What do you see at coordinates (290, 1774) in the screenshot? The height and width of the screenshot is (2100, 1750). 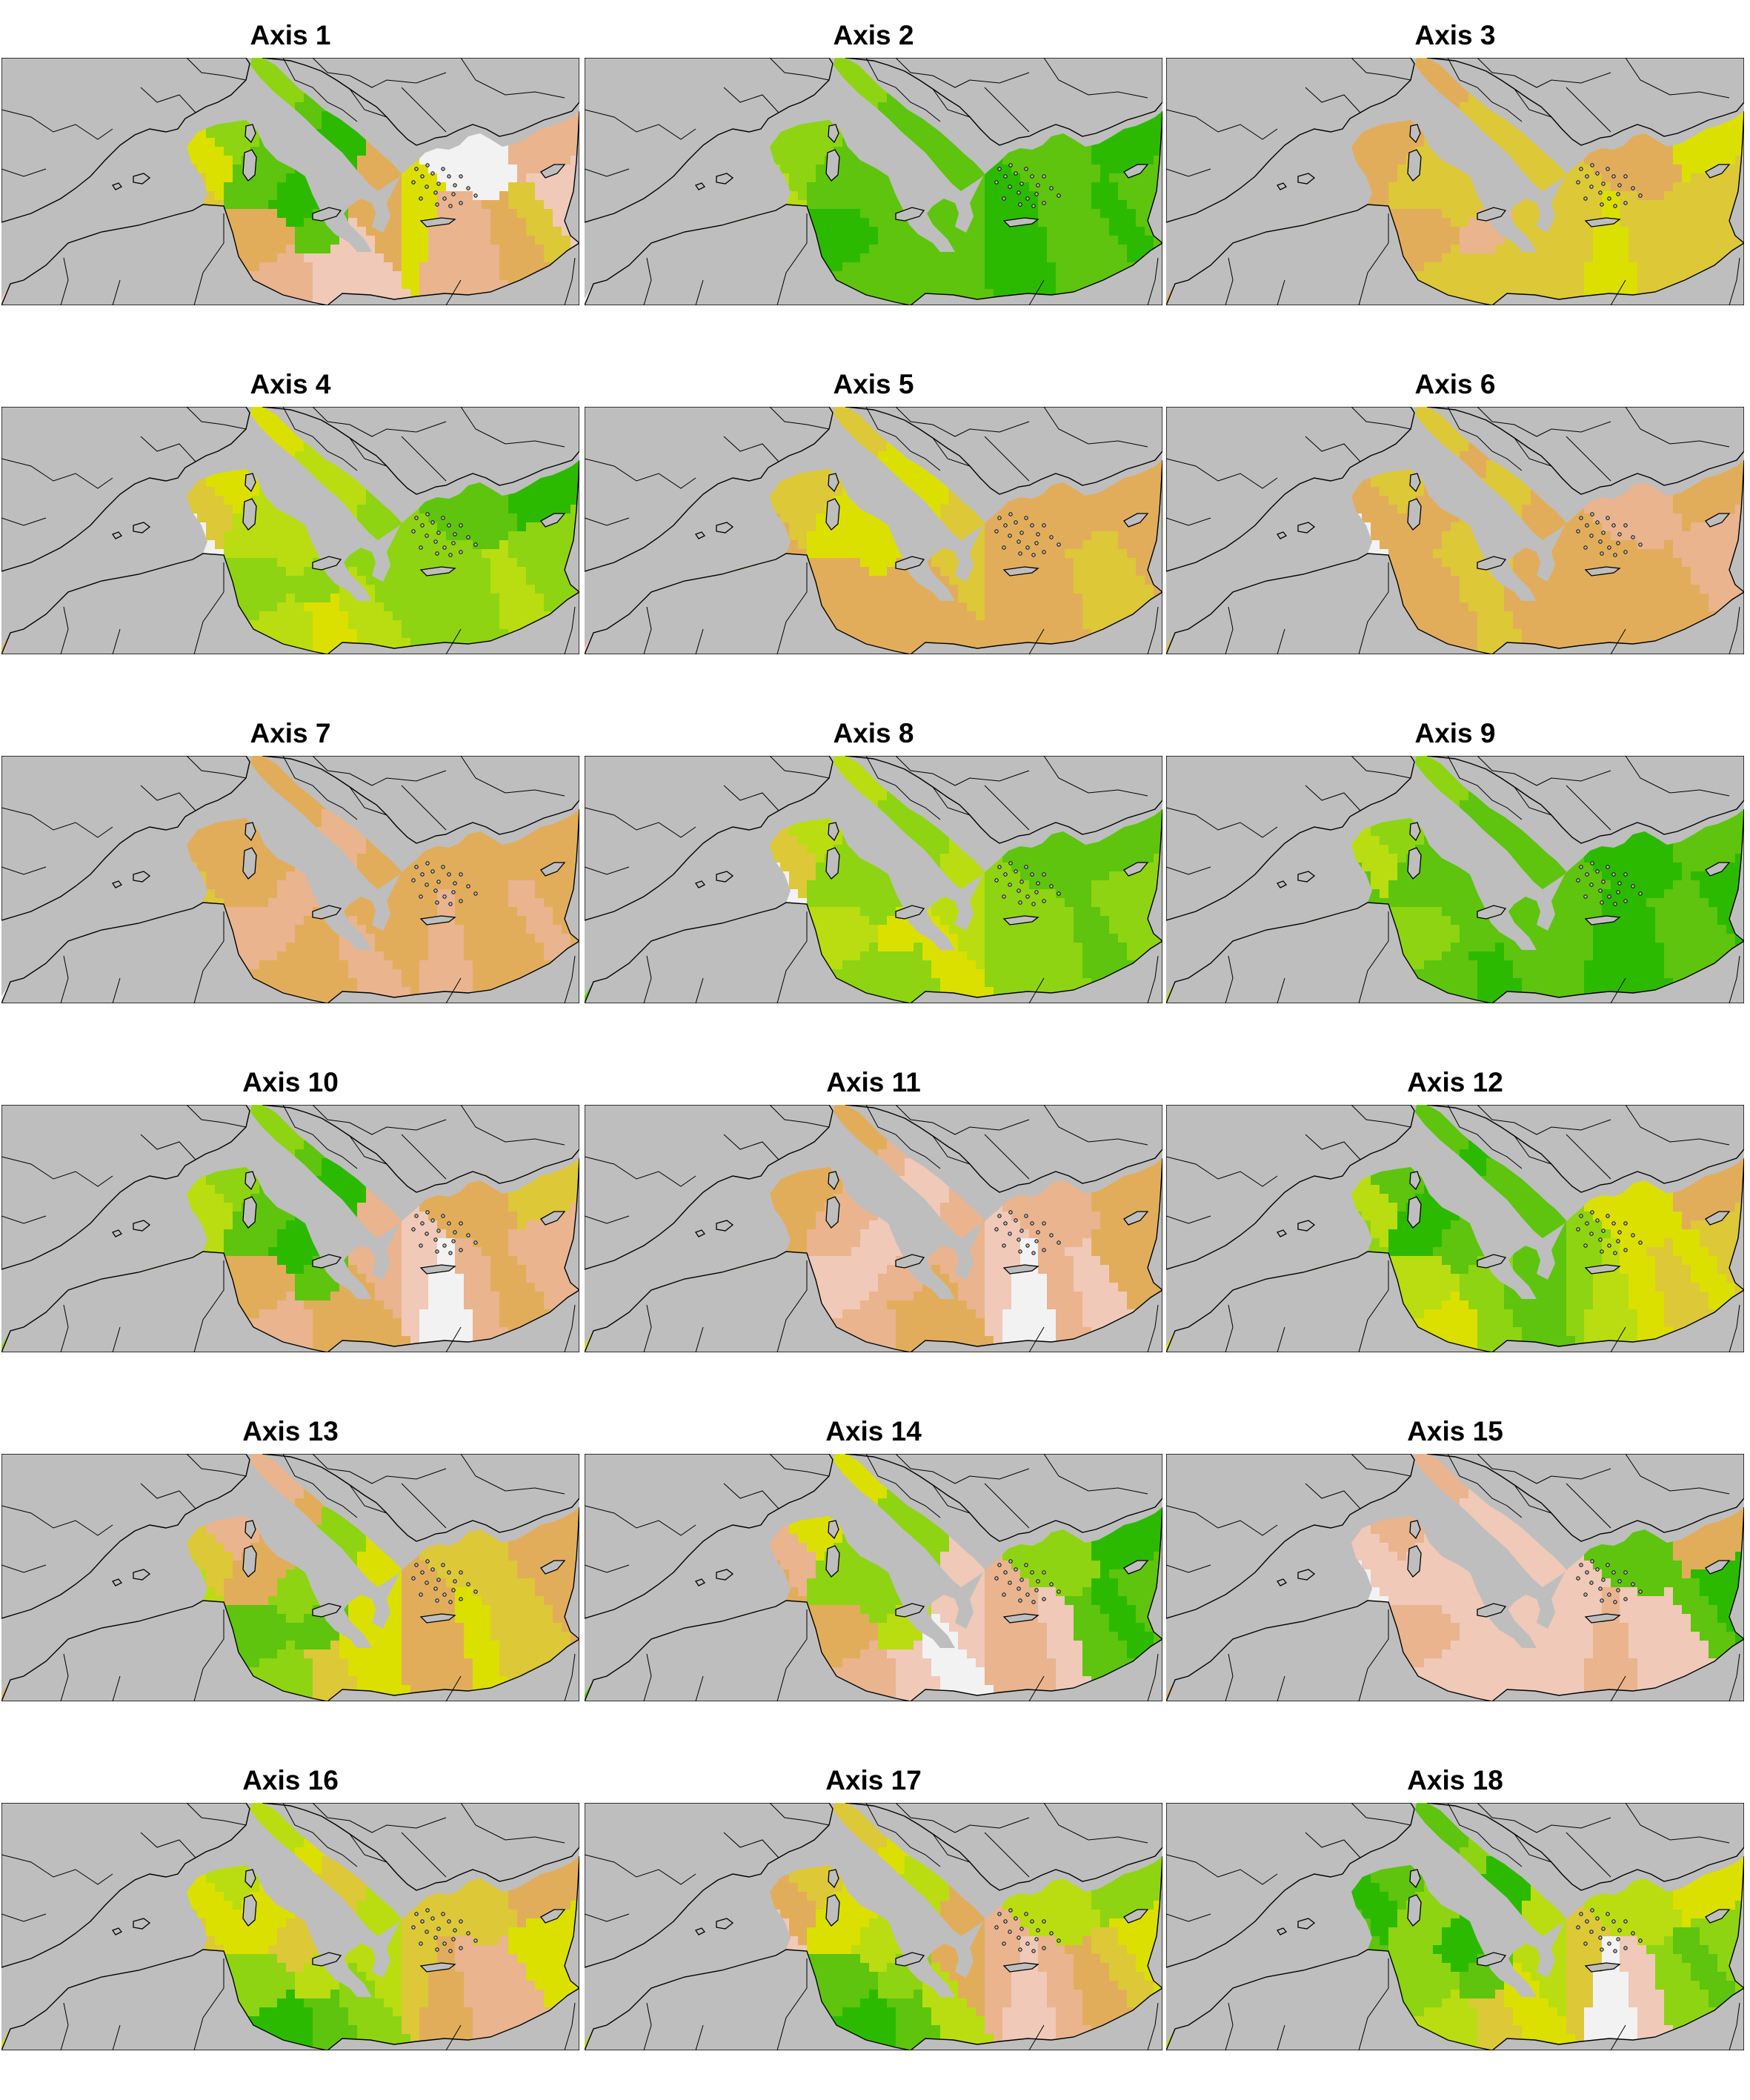 I see `panel-title: Axis 16` at bounding box center [290, 1774].